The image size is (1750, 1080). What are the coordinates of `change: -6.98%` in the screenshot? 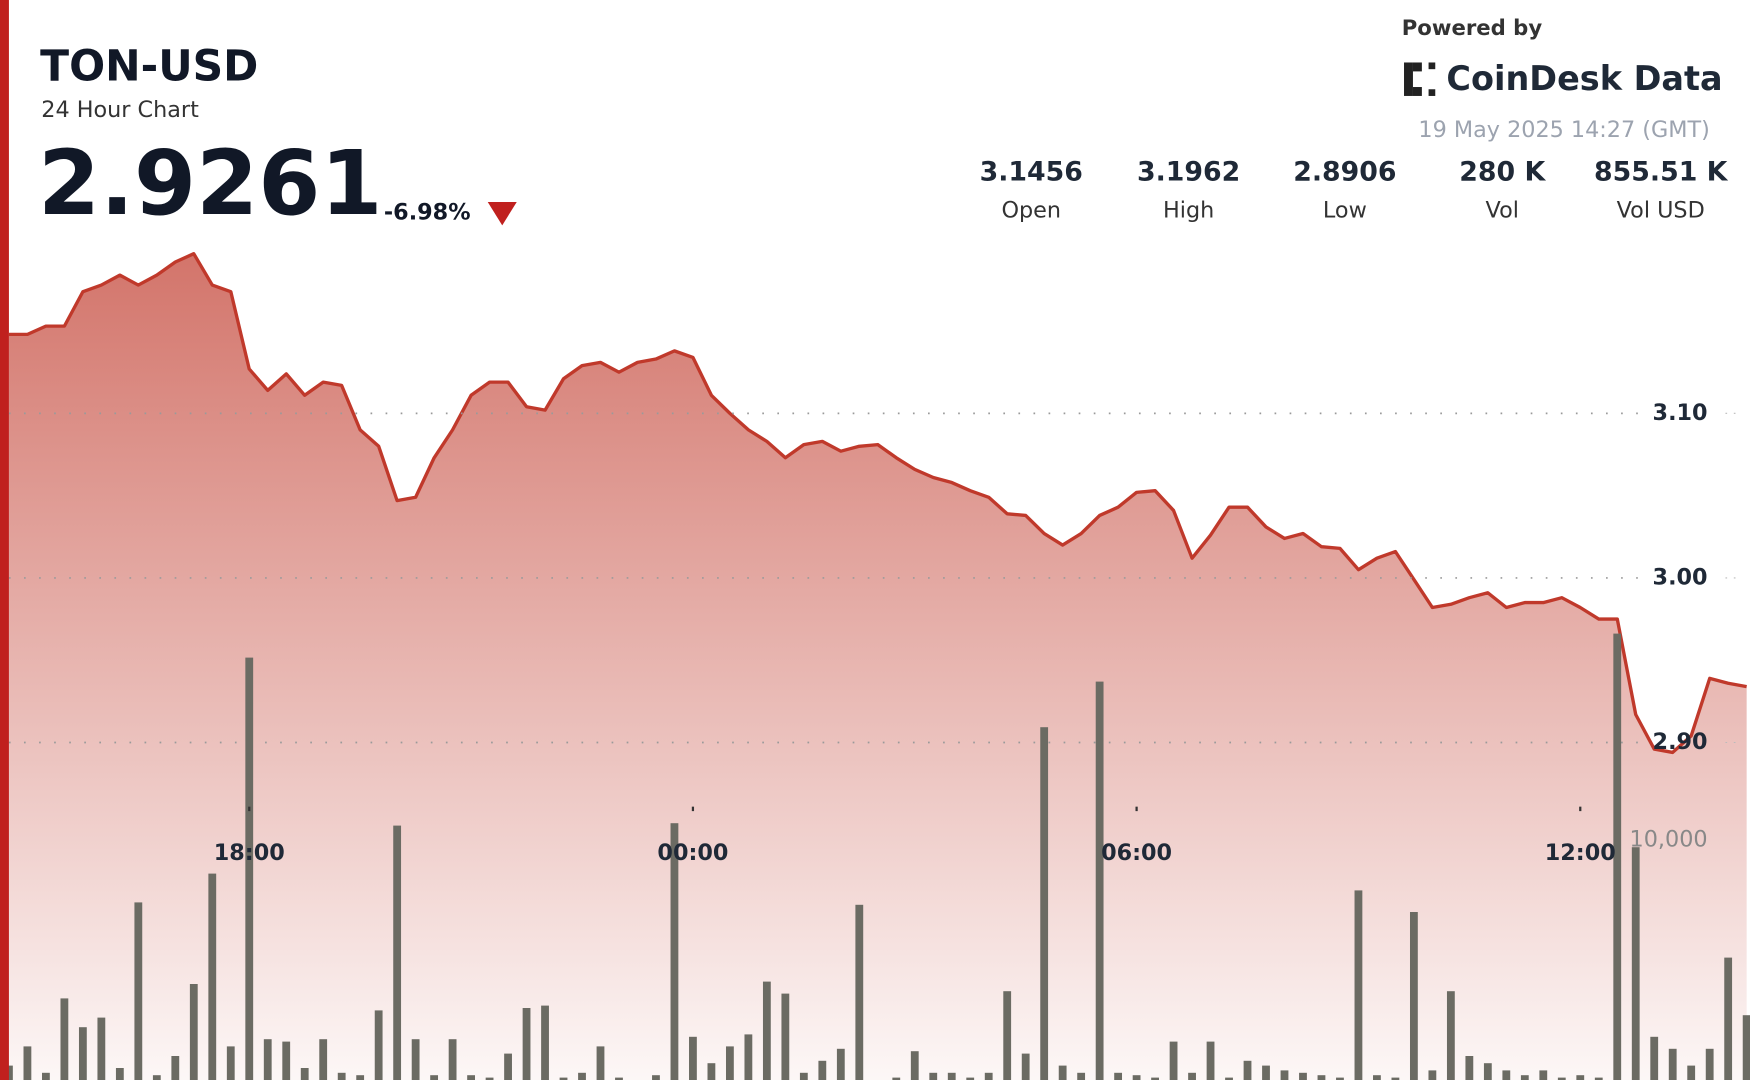 It's located at (427, 213).